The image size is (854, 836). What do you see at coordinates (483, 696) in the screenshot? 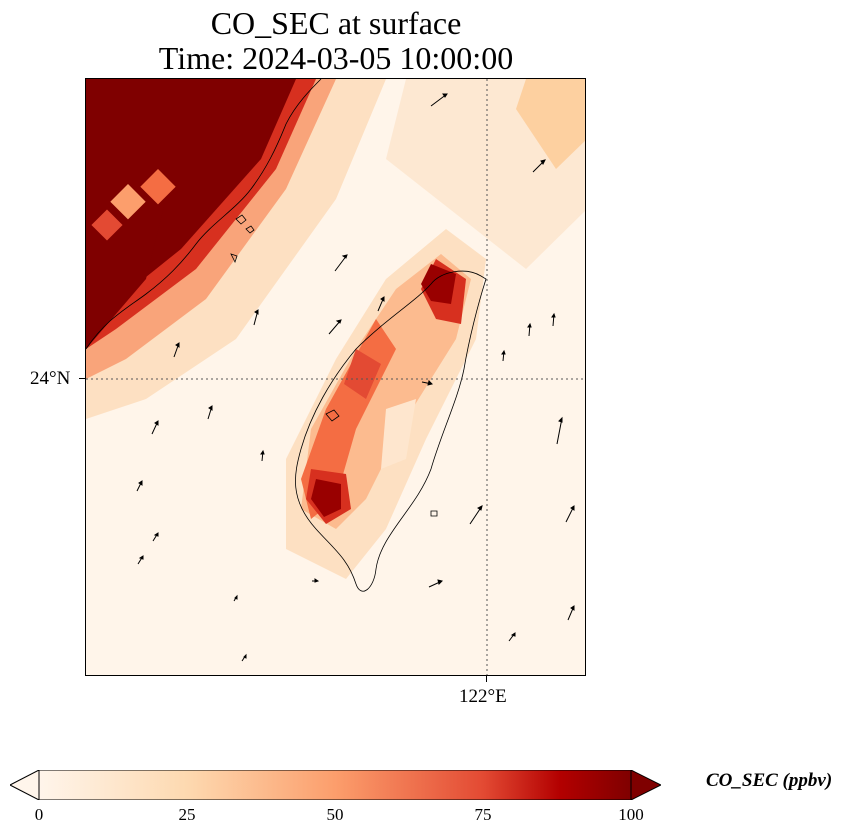
I see `lon-tick-label: 122°E` at bounding box center [483, 696].